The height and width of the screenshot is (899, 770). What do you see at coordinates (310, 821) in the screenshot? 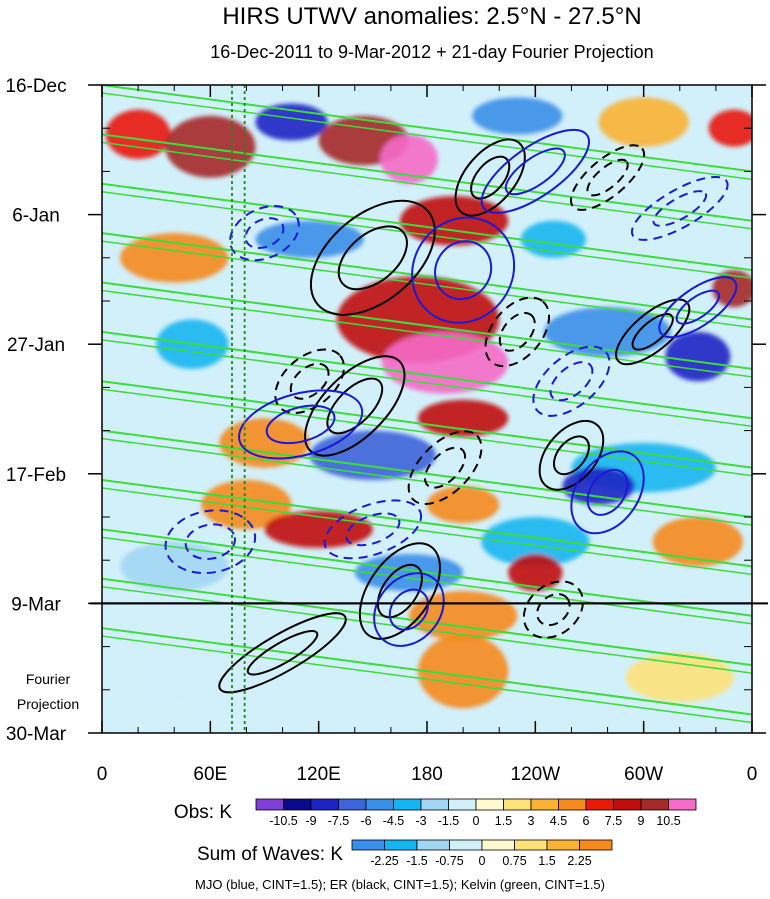
I see `colorbar-level-label: -9` at bounding box center [310, 821].